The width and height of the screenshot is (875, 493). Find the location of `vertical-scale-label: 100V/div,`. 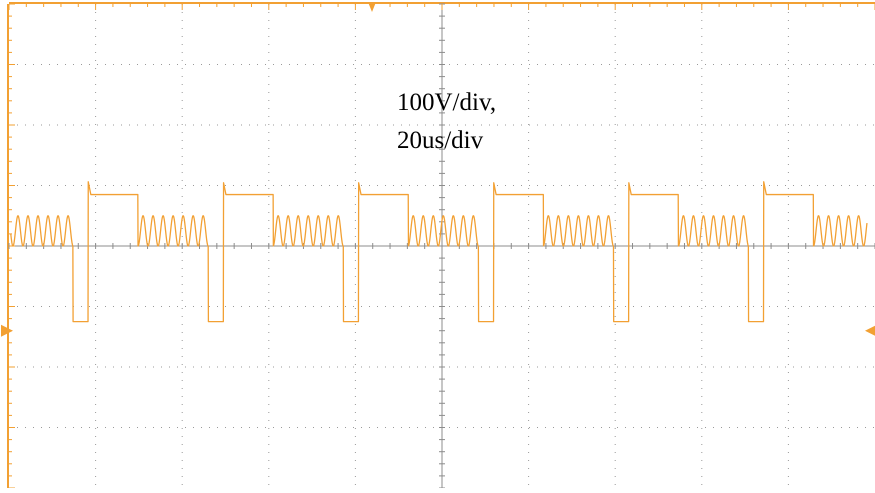

vertical-scale-label: 100V/div, is located at coordinates (447, 102).